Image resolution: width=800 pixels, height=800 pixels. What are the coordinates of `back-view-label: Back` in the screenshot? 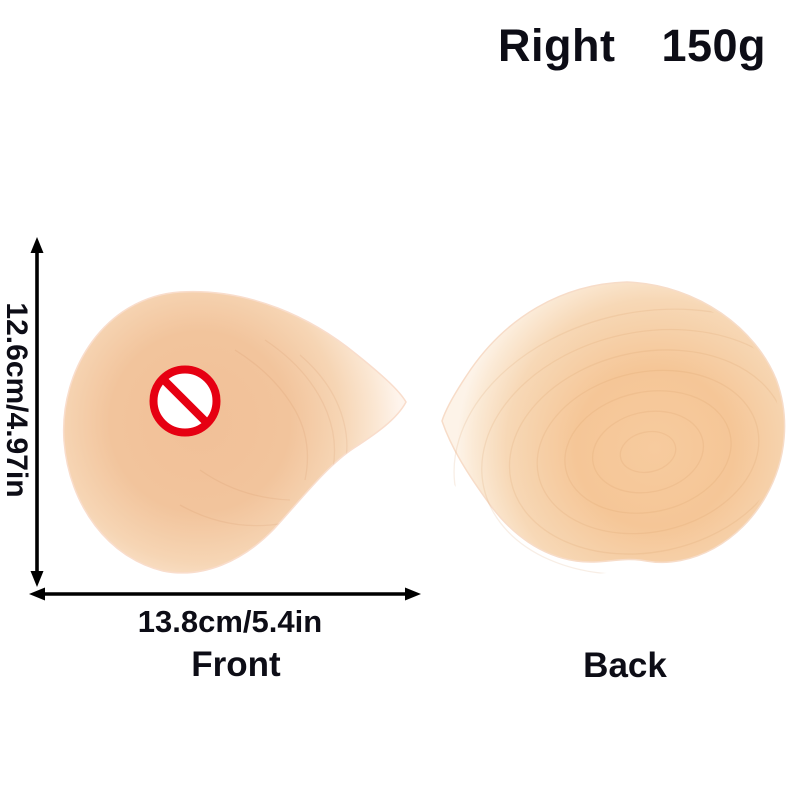 It's located at (625, 665).